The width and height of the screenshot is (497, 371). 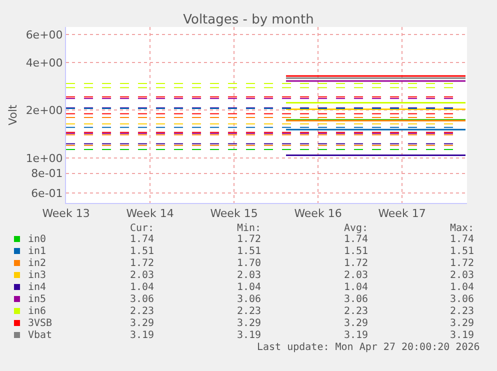 What do you see at coordinates (40, 335) in the screenshot?
I see `legend-label: Vbat` at bounding box center [40, 335].